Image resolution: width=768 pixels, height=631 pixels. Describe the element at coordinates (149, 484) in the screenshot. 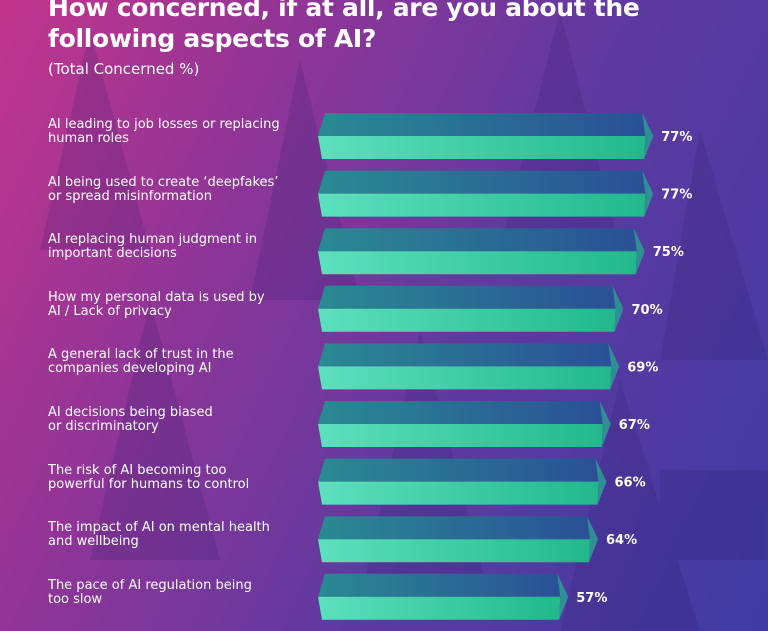

I see `category-label-line: powerful for humans to control` at that location.